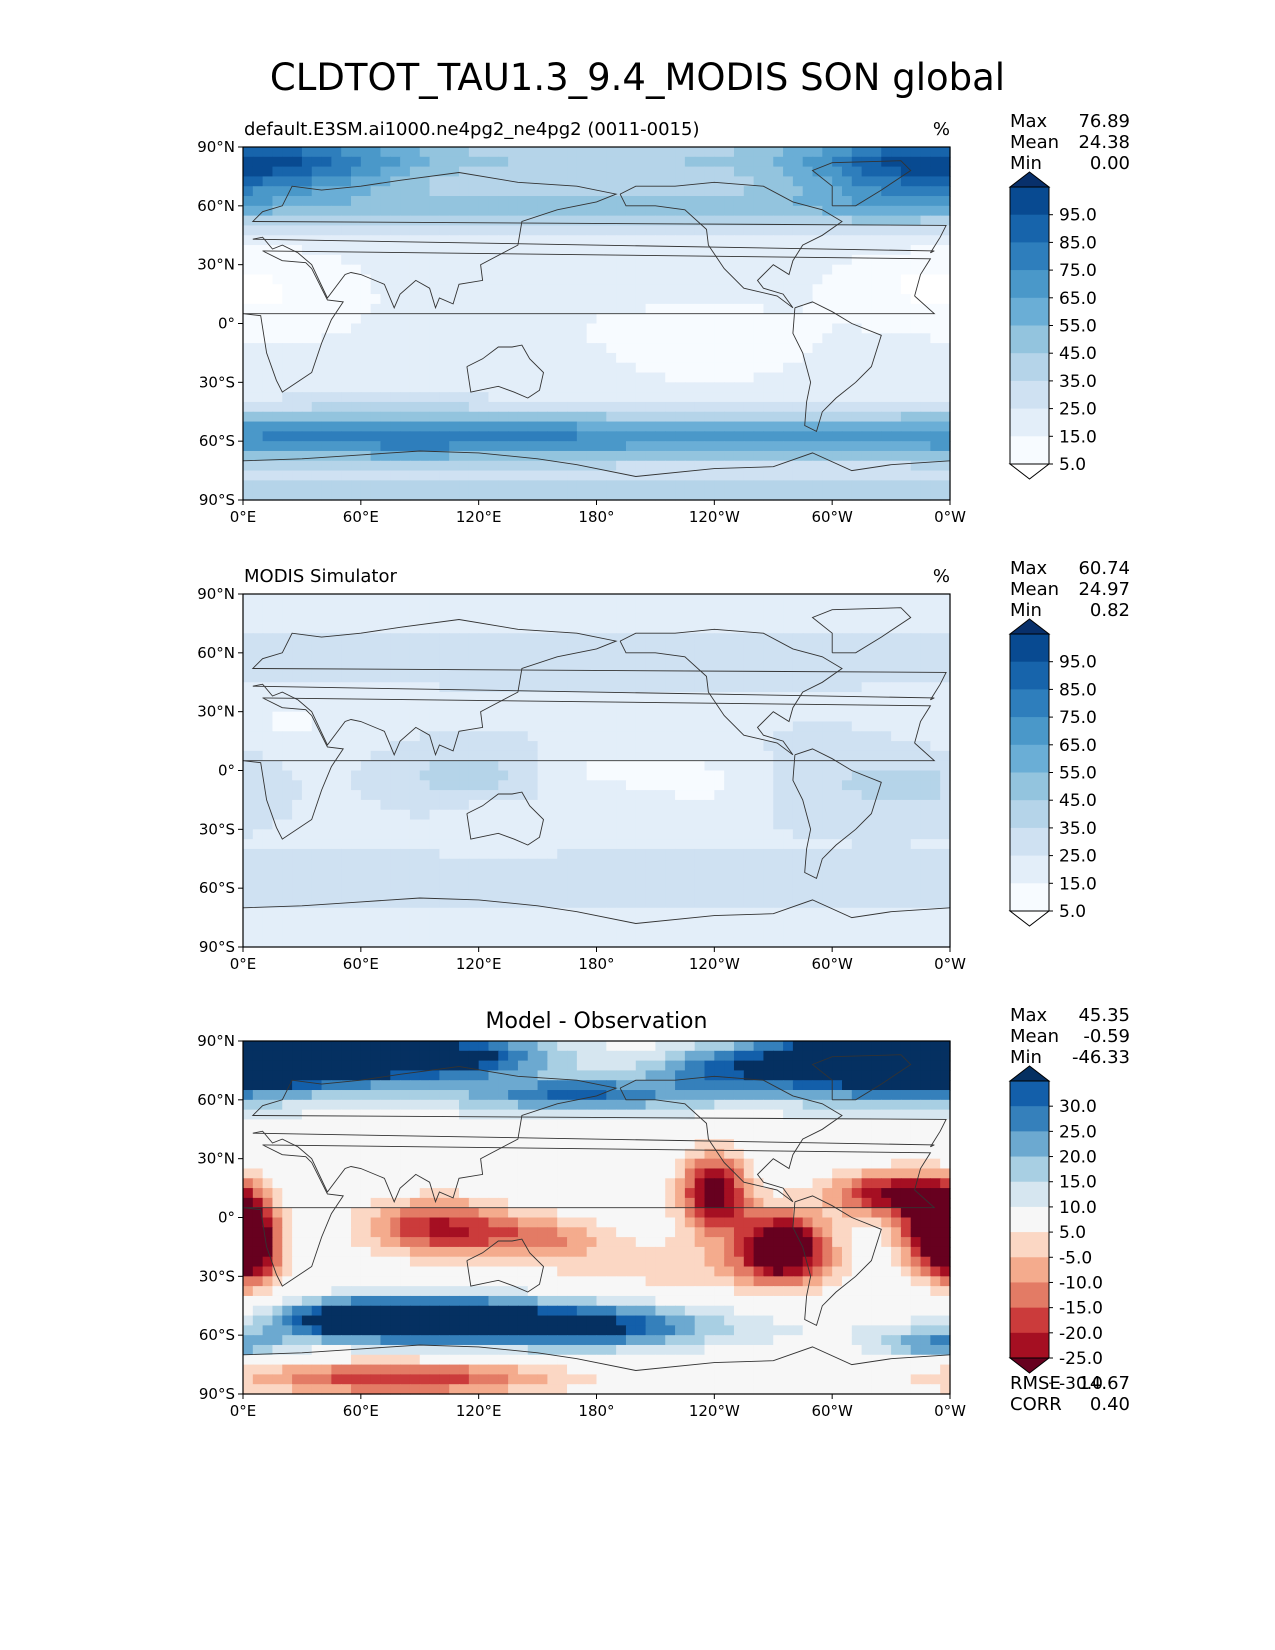 This screenshot has height=1650, width=1275. Describe the element at coordinates (1078, 354) in the screenshot. I see `colorbar-tick-label: 45.0` at that location.